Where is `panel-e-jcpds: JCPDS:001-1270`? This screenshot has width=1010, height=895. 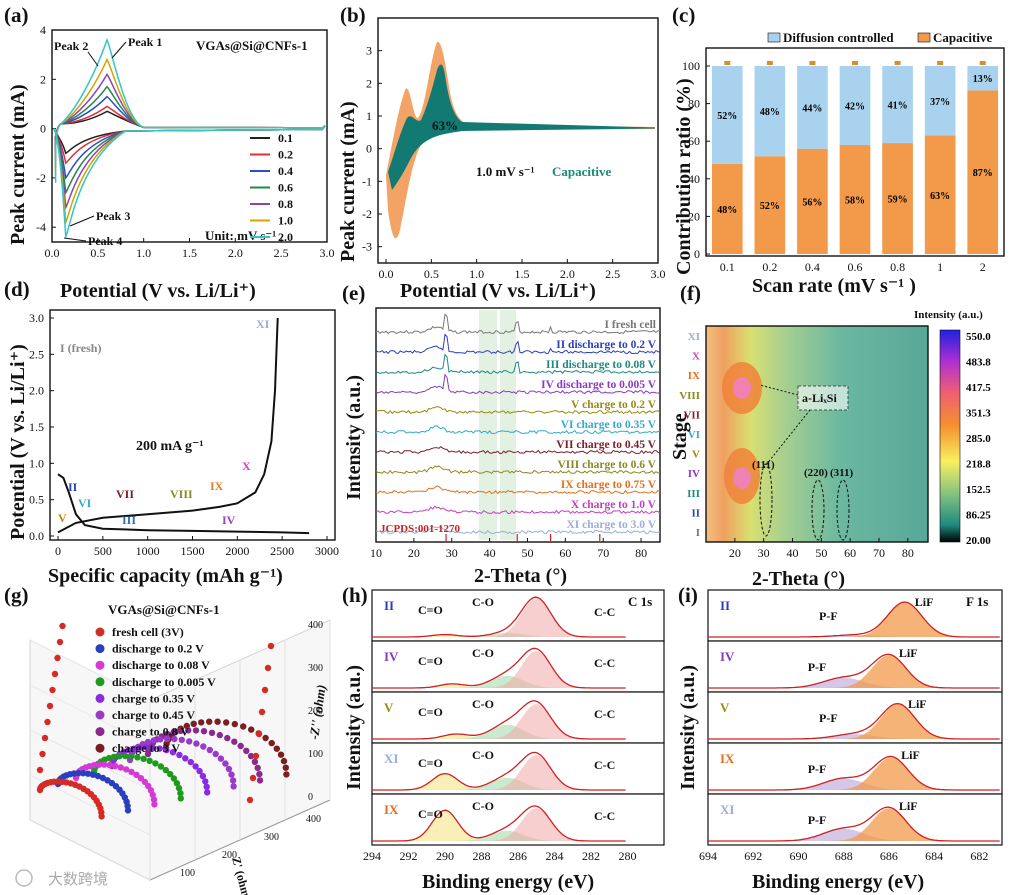 panel-e-jcpds: JCPDS:001-1270 is located at coordinates (420, 529).